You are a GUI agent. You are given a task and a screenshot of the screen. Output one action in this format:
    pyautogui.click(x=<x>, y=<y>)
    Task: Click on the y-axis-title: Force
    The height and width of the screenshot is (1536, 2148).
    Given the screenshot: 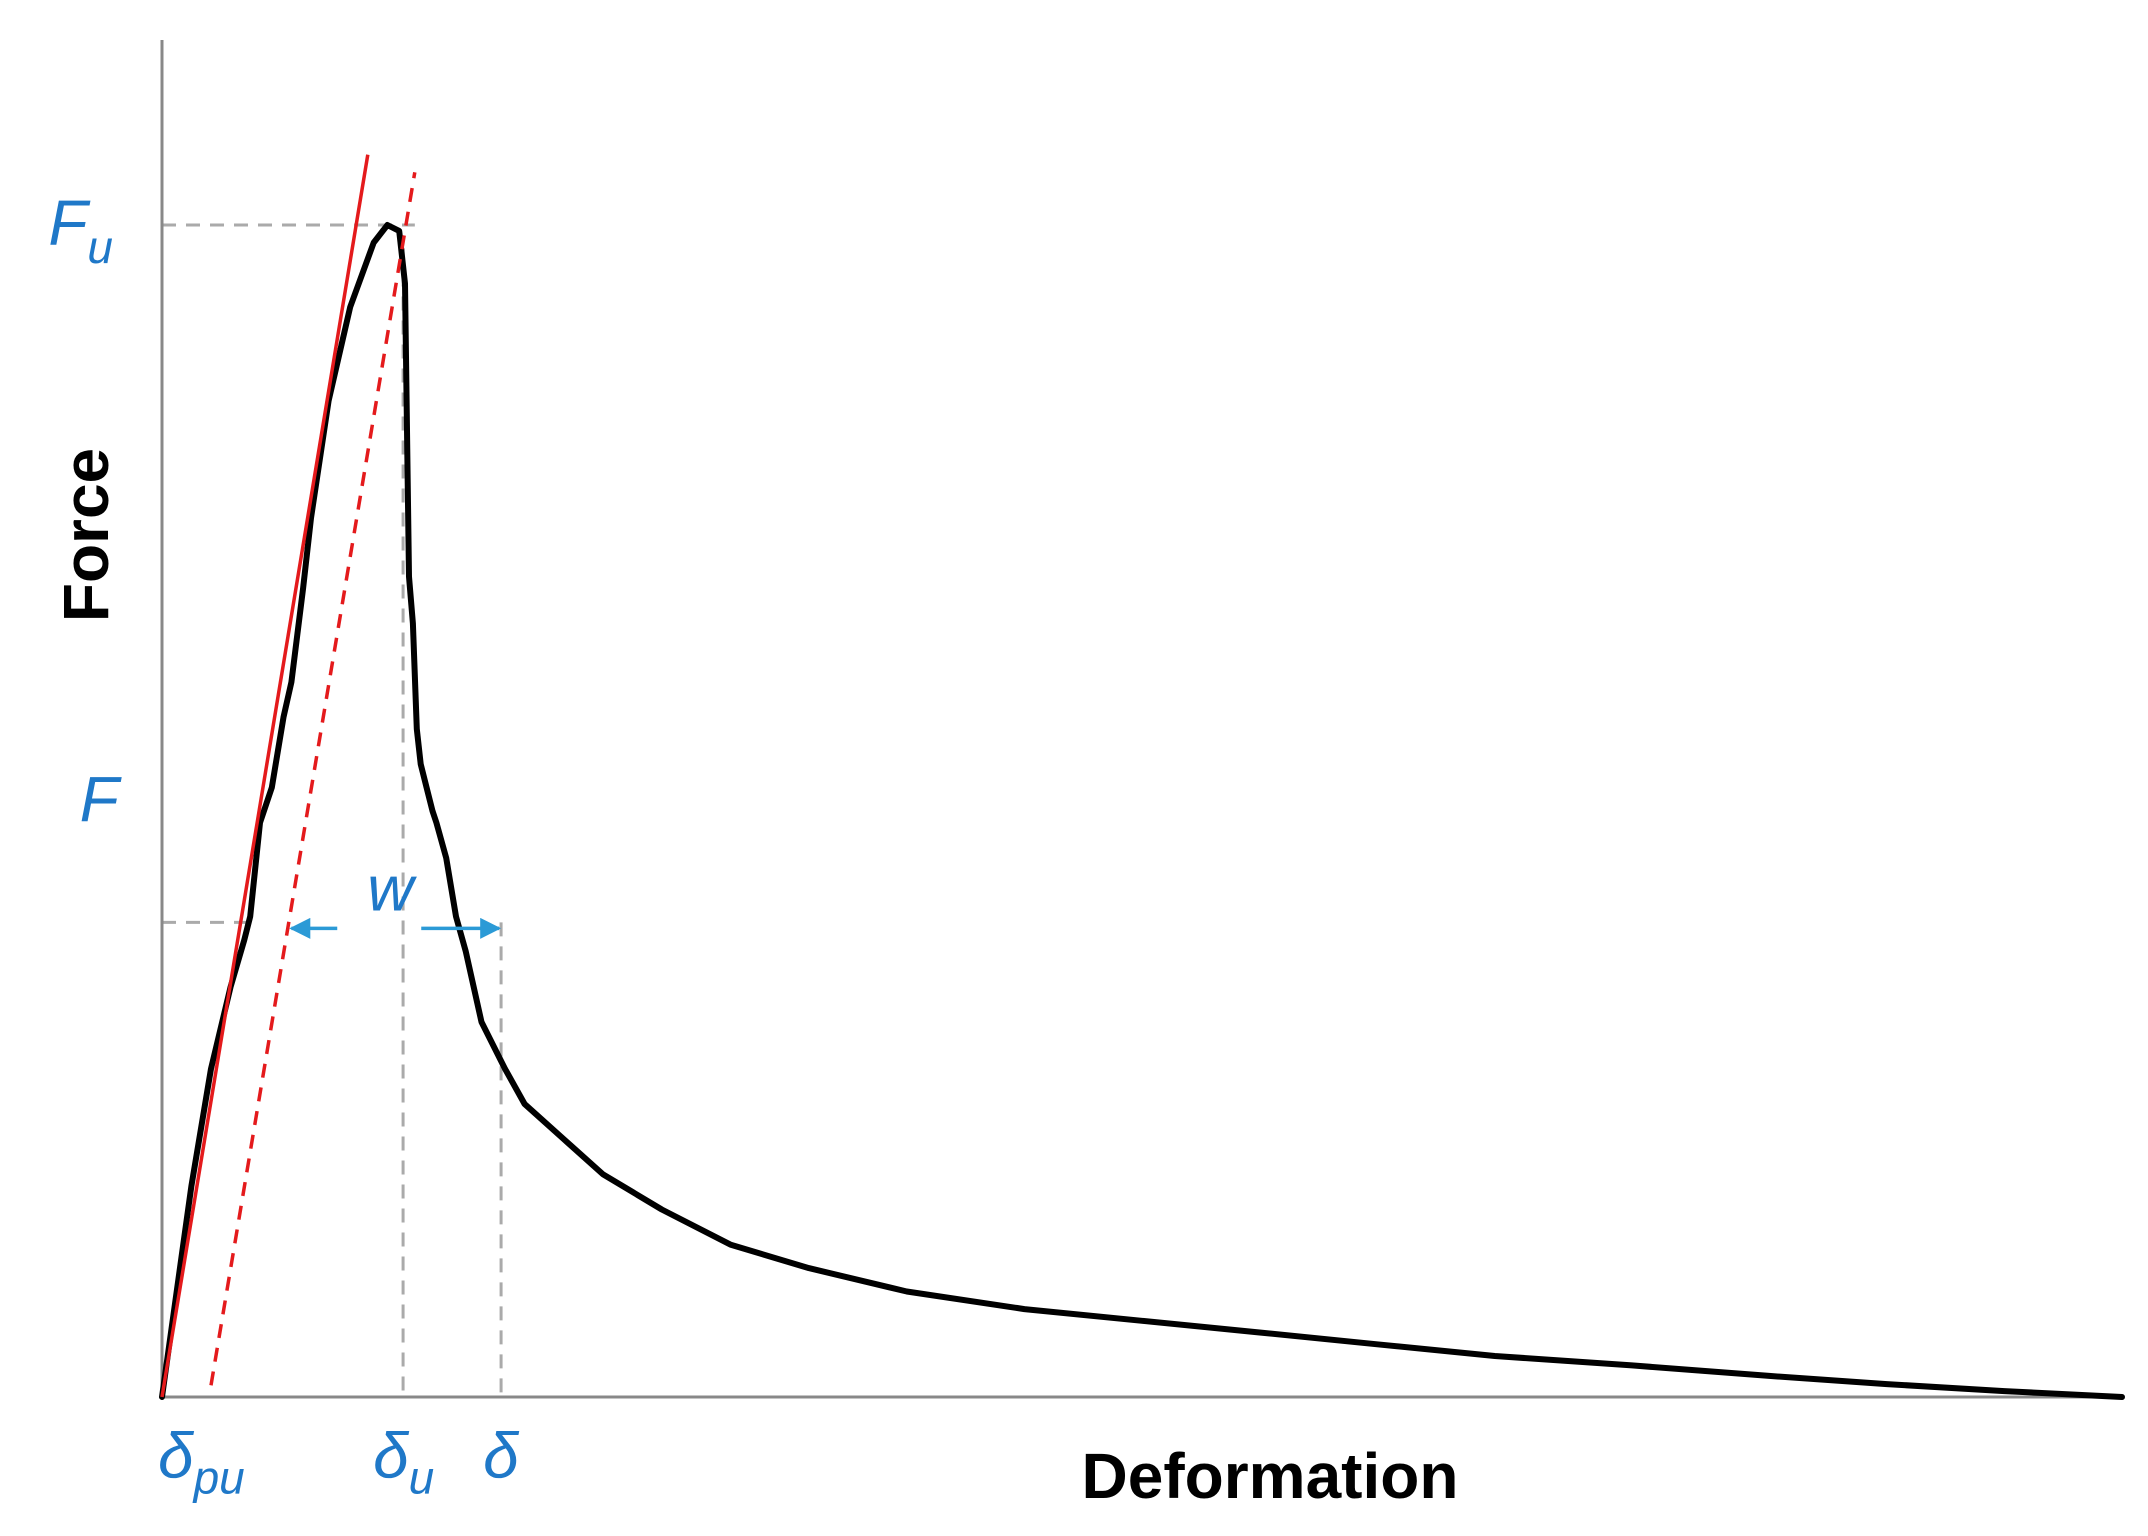 What is the action you would take?
    pyautogui.click(x=86, y=535)
    